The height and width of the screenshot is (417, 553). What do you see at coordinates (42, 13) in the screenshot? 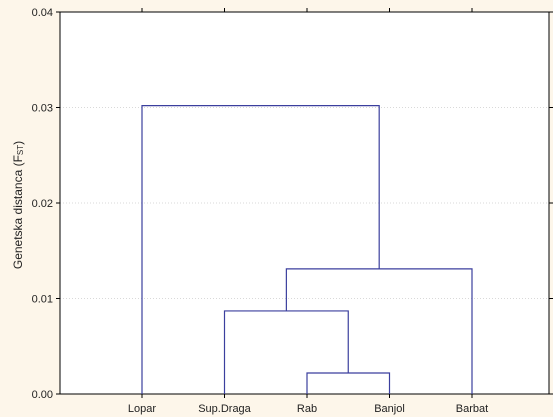
I see `y-tick-label: 0.04` at bounding box center [42, 13].